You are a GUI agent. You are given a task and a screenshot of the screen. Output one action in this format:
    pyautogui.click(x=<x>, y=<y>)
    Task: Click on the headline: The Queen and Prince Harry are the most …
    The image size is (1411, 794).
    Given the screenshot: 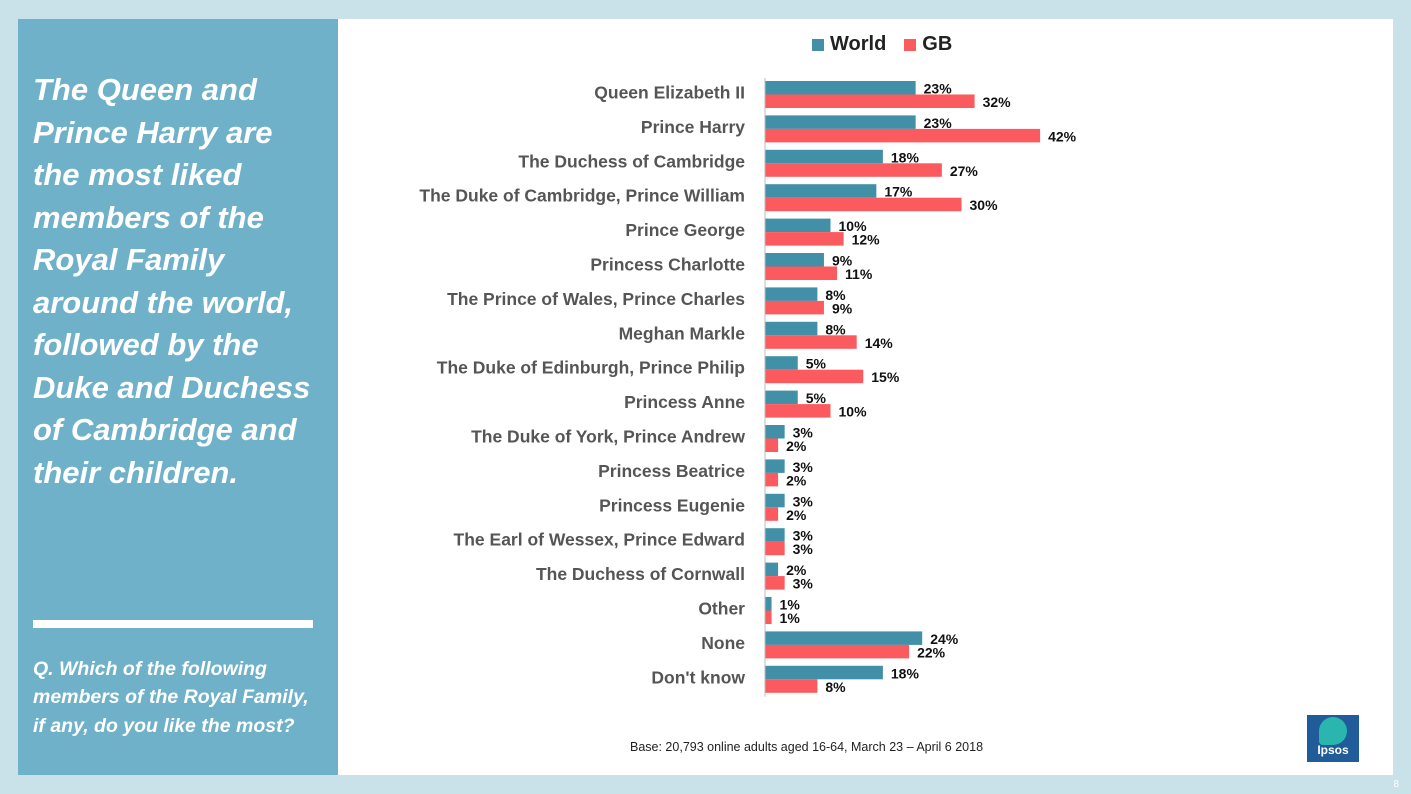 What is the action you would take?
    pyautogui.click(x=172, y=281)
    